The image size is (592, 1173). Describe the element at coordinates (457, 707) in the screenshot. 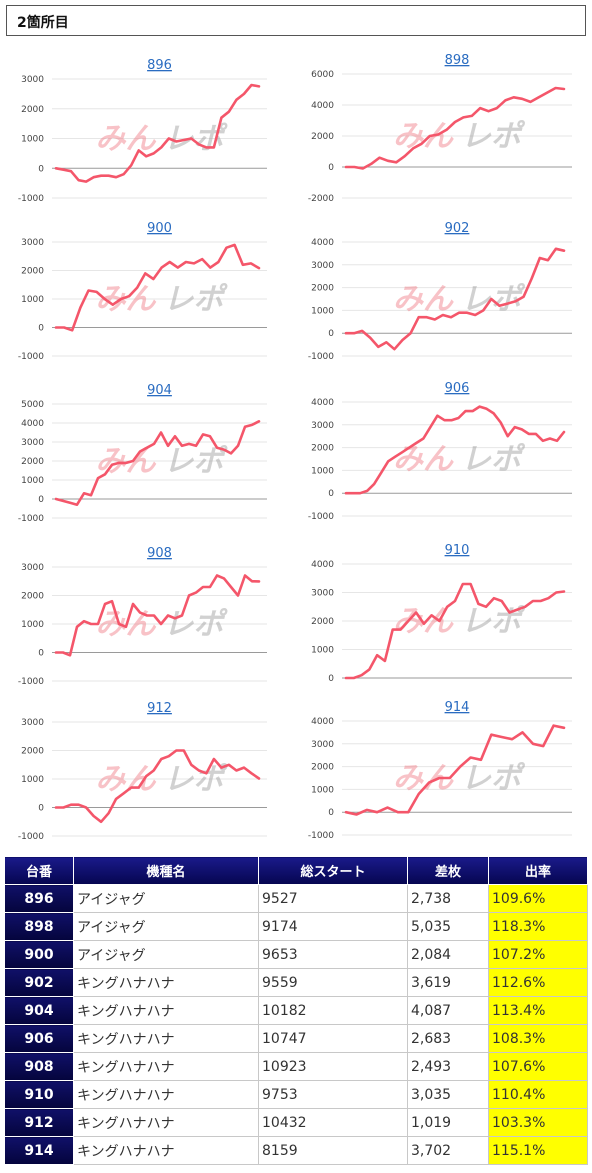

I see `chart-title-link: 914` at that location.